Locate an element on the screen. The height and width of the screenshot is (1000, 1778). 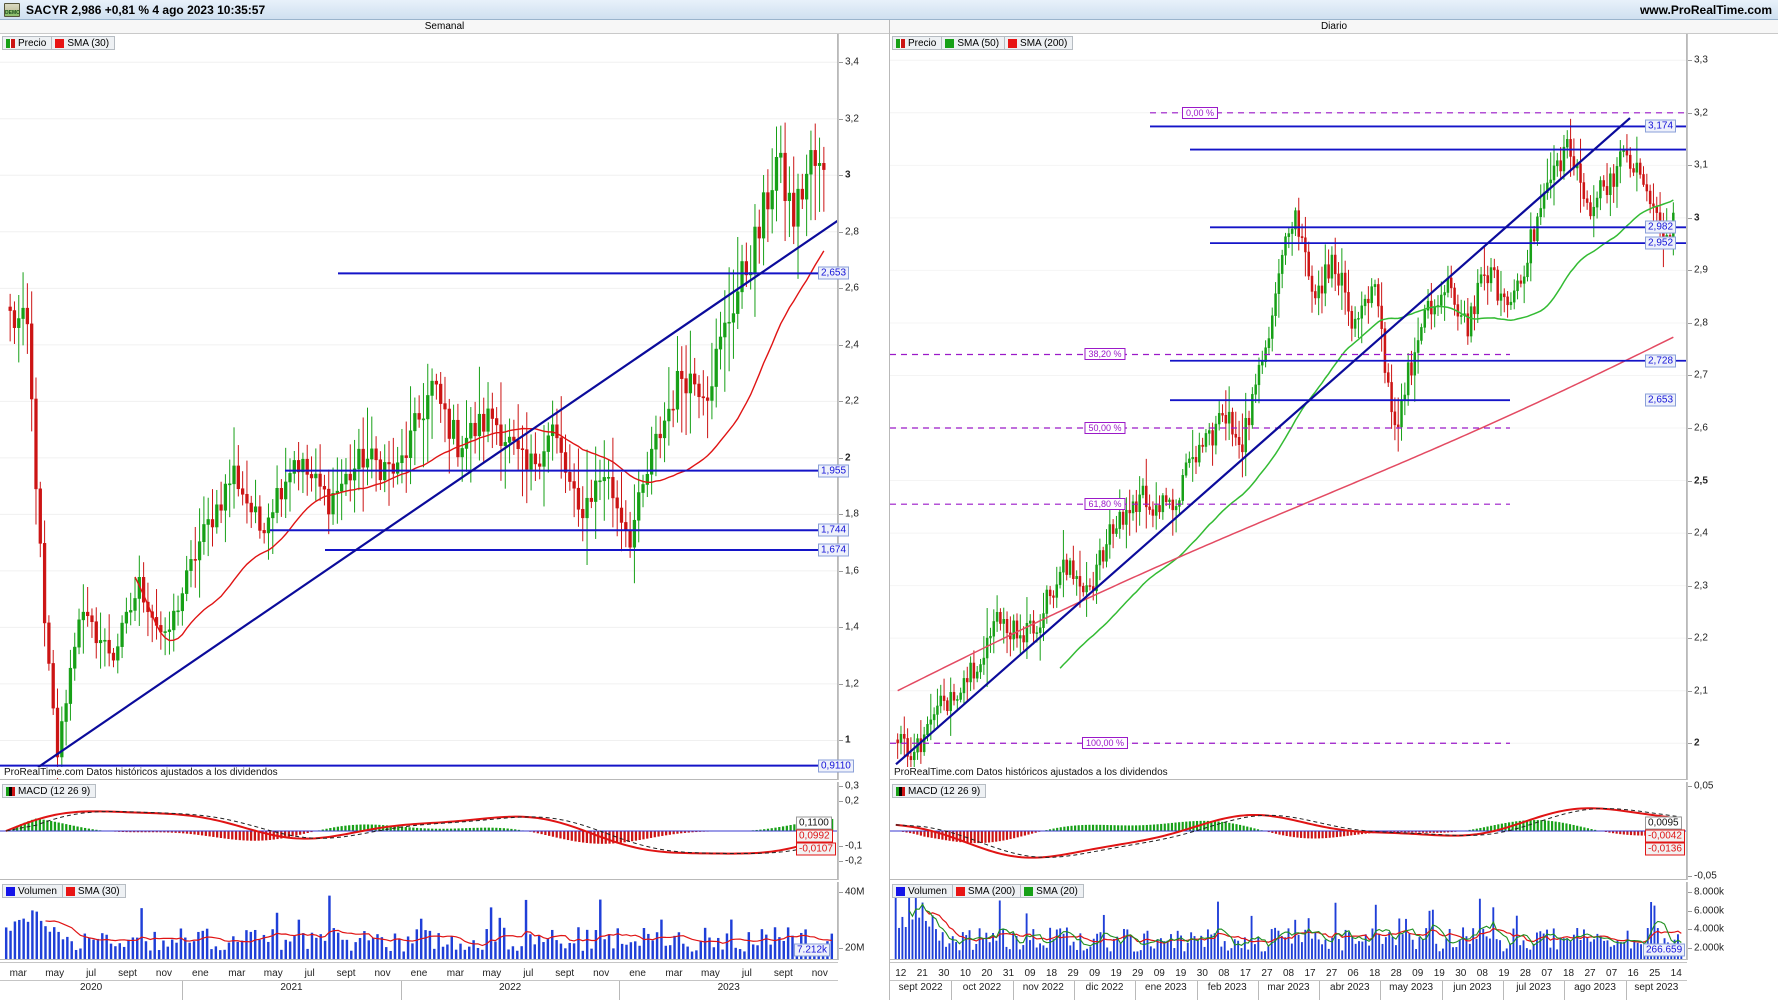
fib-level-label: 50,00 % is located at coordinates (1105, 428).